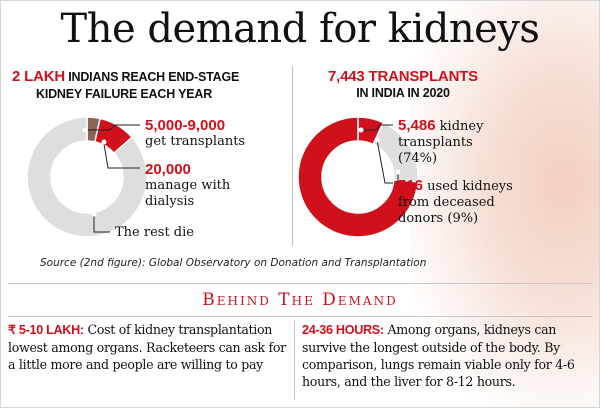  Describe the element at coordinates (403, 93) in the screenshot. I see `right-heading-line2: IN INDIA IN 2020` at that location.